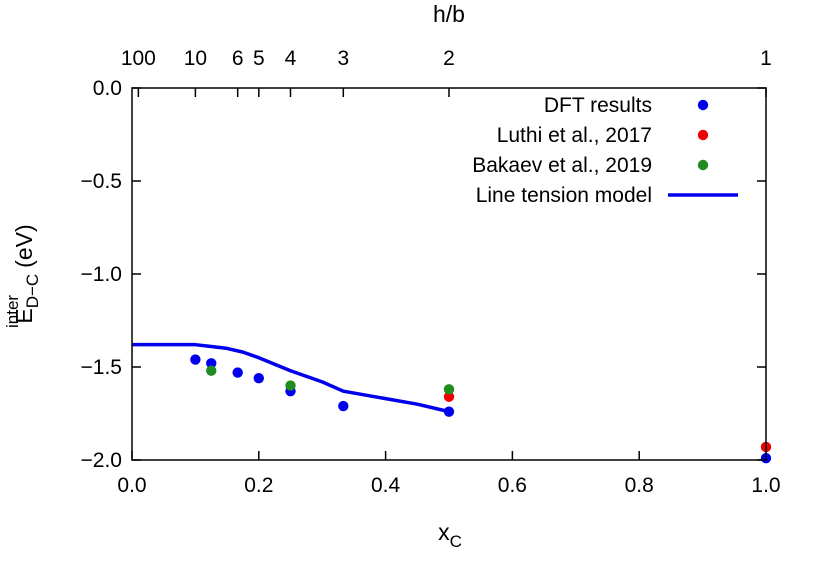  Describe the element at coordinates (449, 58) in the screenshot. I see `top-tick-label: 2` at that location.